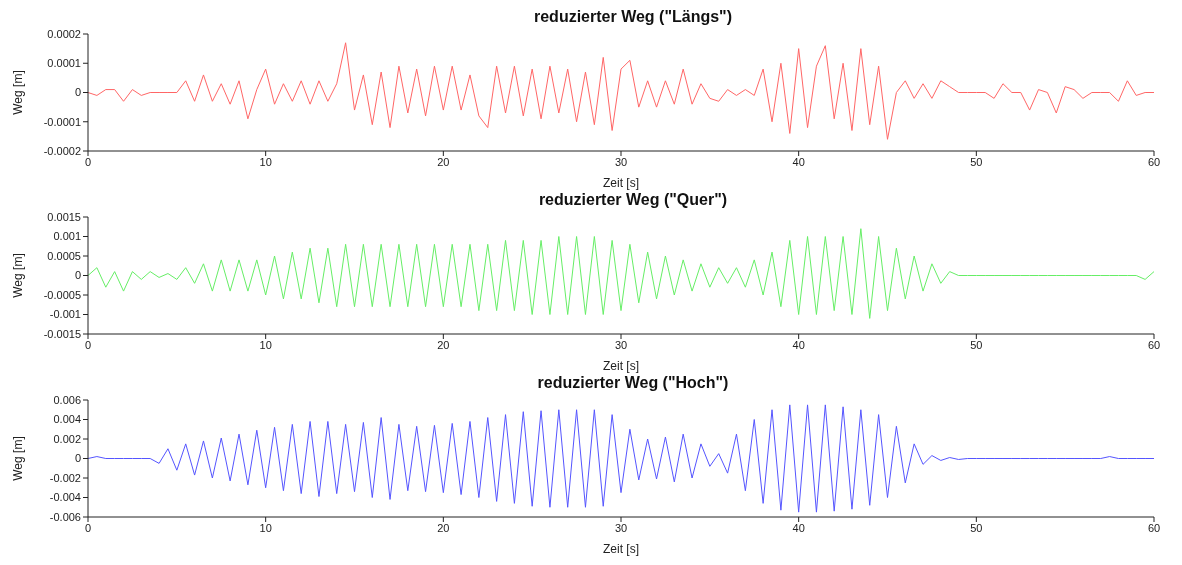 This screenshot has height=565, width=1182. I want to click on y-tick-label: 0.0002, so click(64, 33).